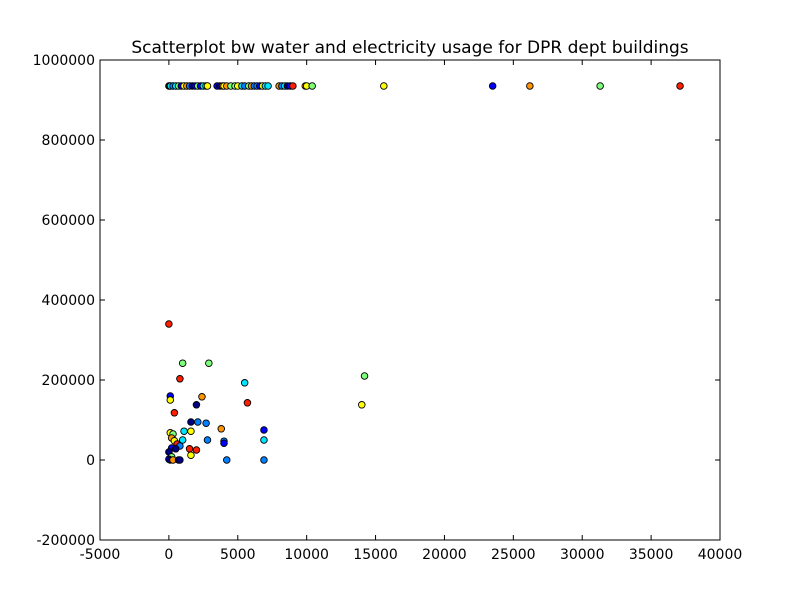 Image resolution: width=800 pixels, height=600 pixels. What do you see at coordinates (513, 555) in the screenshot?
I see `x-tick-label: 25000` at bounding box center [513, 555].